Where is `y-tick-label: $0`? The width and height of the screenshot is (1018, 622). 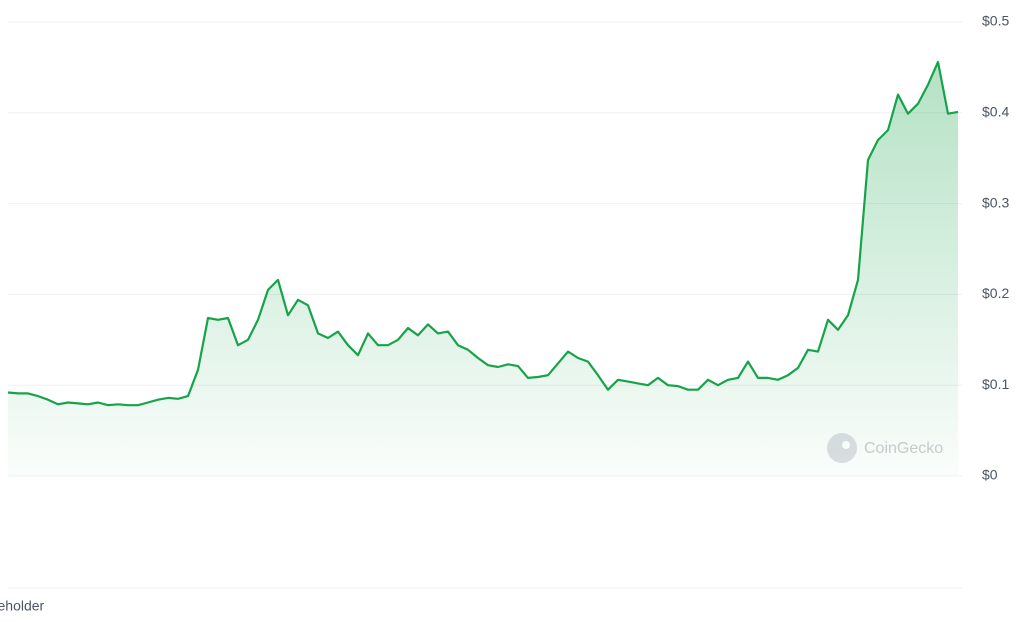
y-tick-label: $0 is located at coordinates (990, 475).